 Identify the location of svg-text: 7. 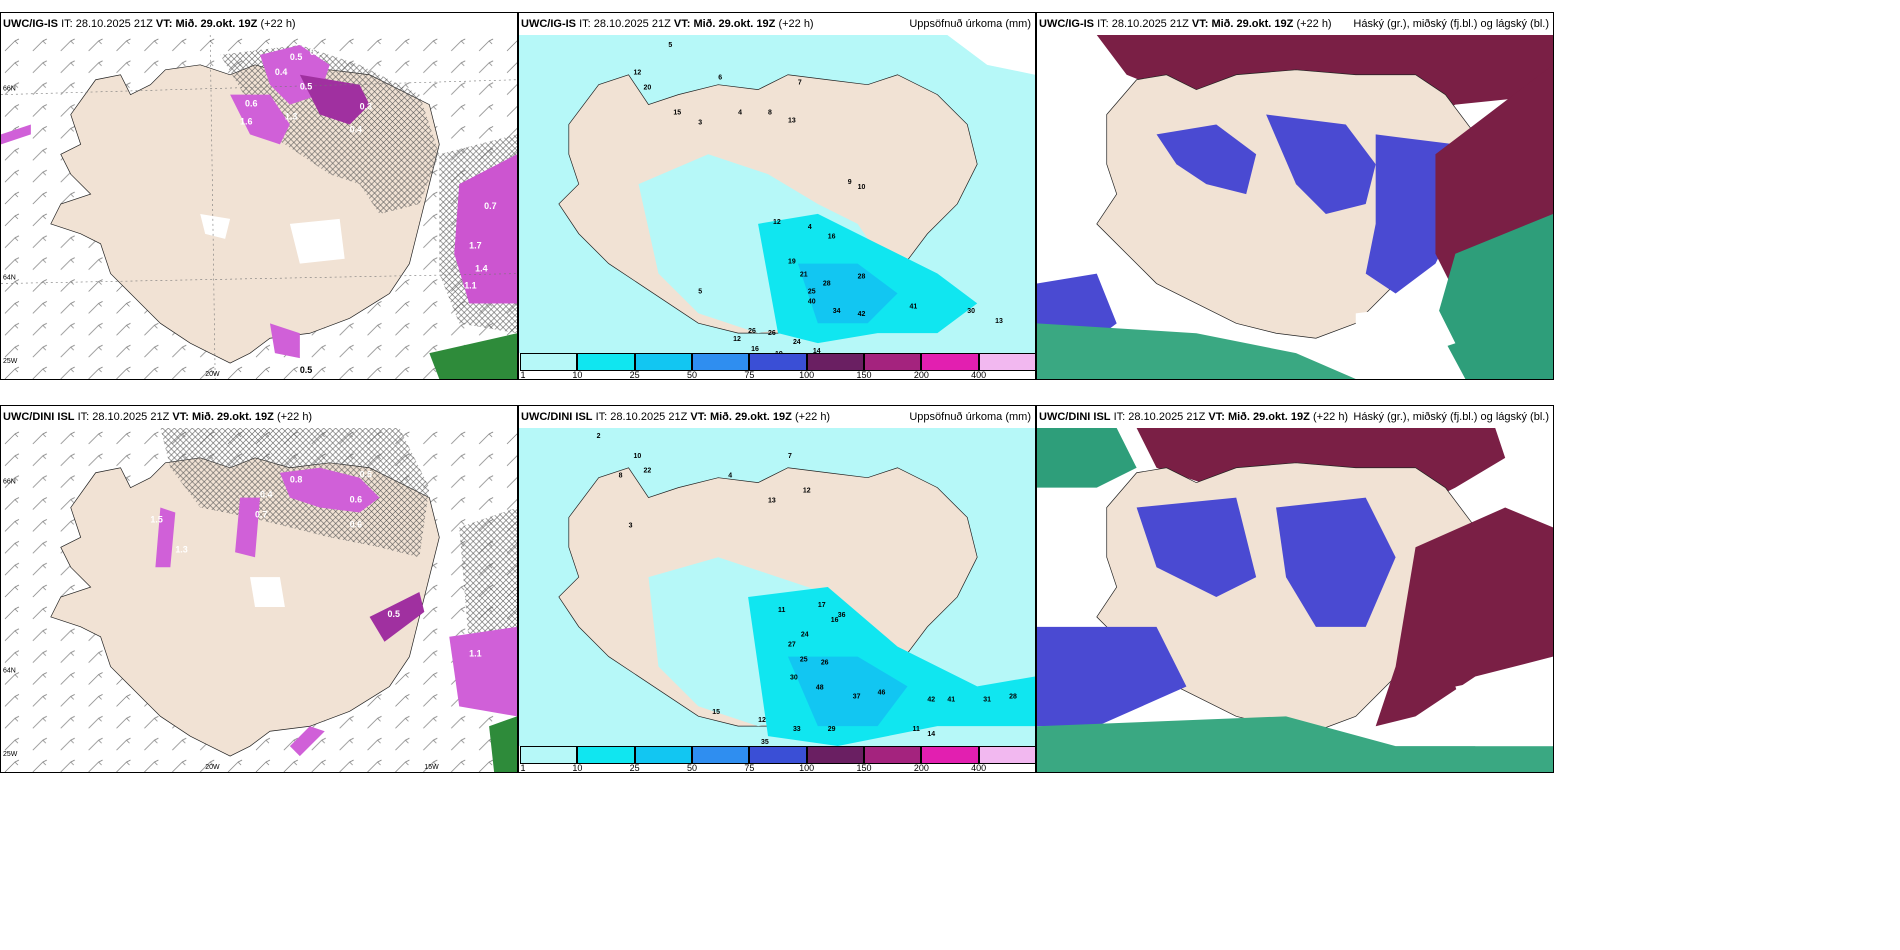
(800, 83).